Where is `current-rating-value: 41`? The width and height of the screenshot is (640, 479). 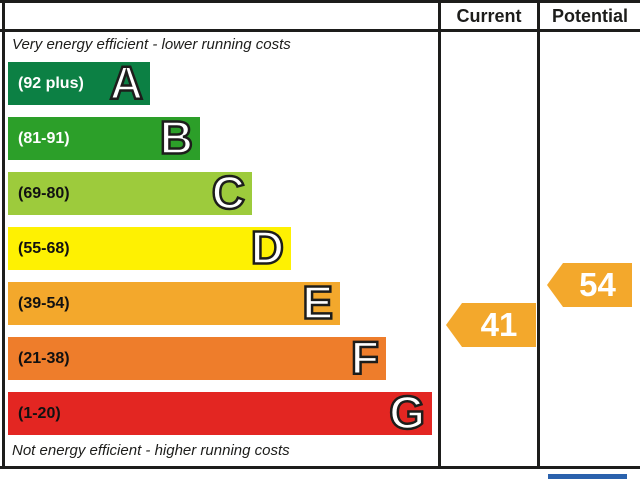
current-rating-value: 41 is located at coordinates (499, 324).